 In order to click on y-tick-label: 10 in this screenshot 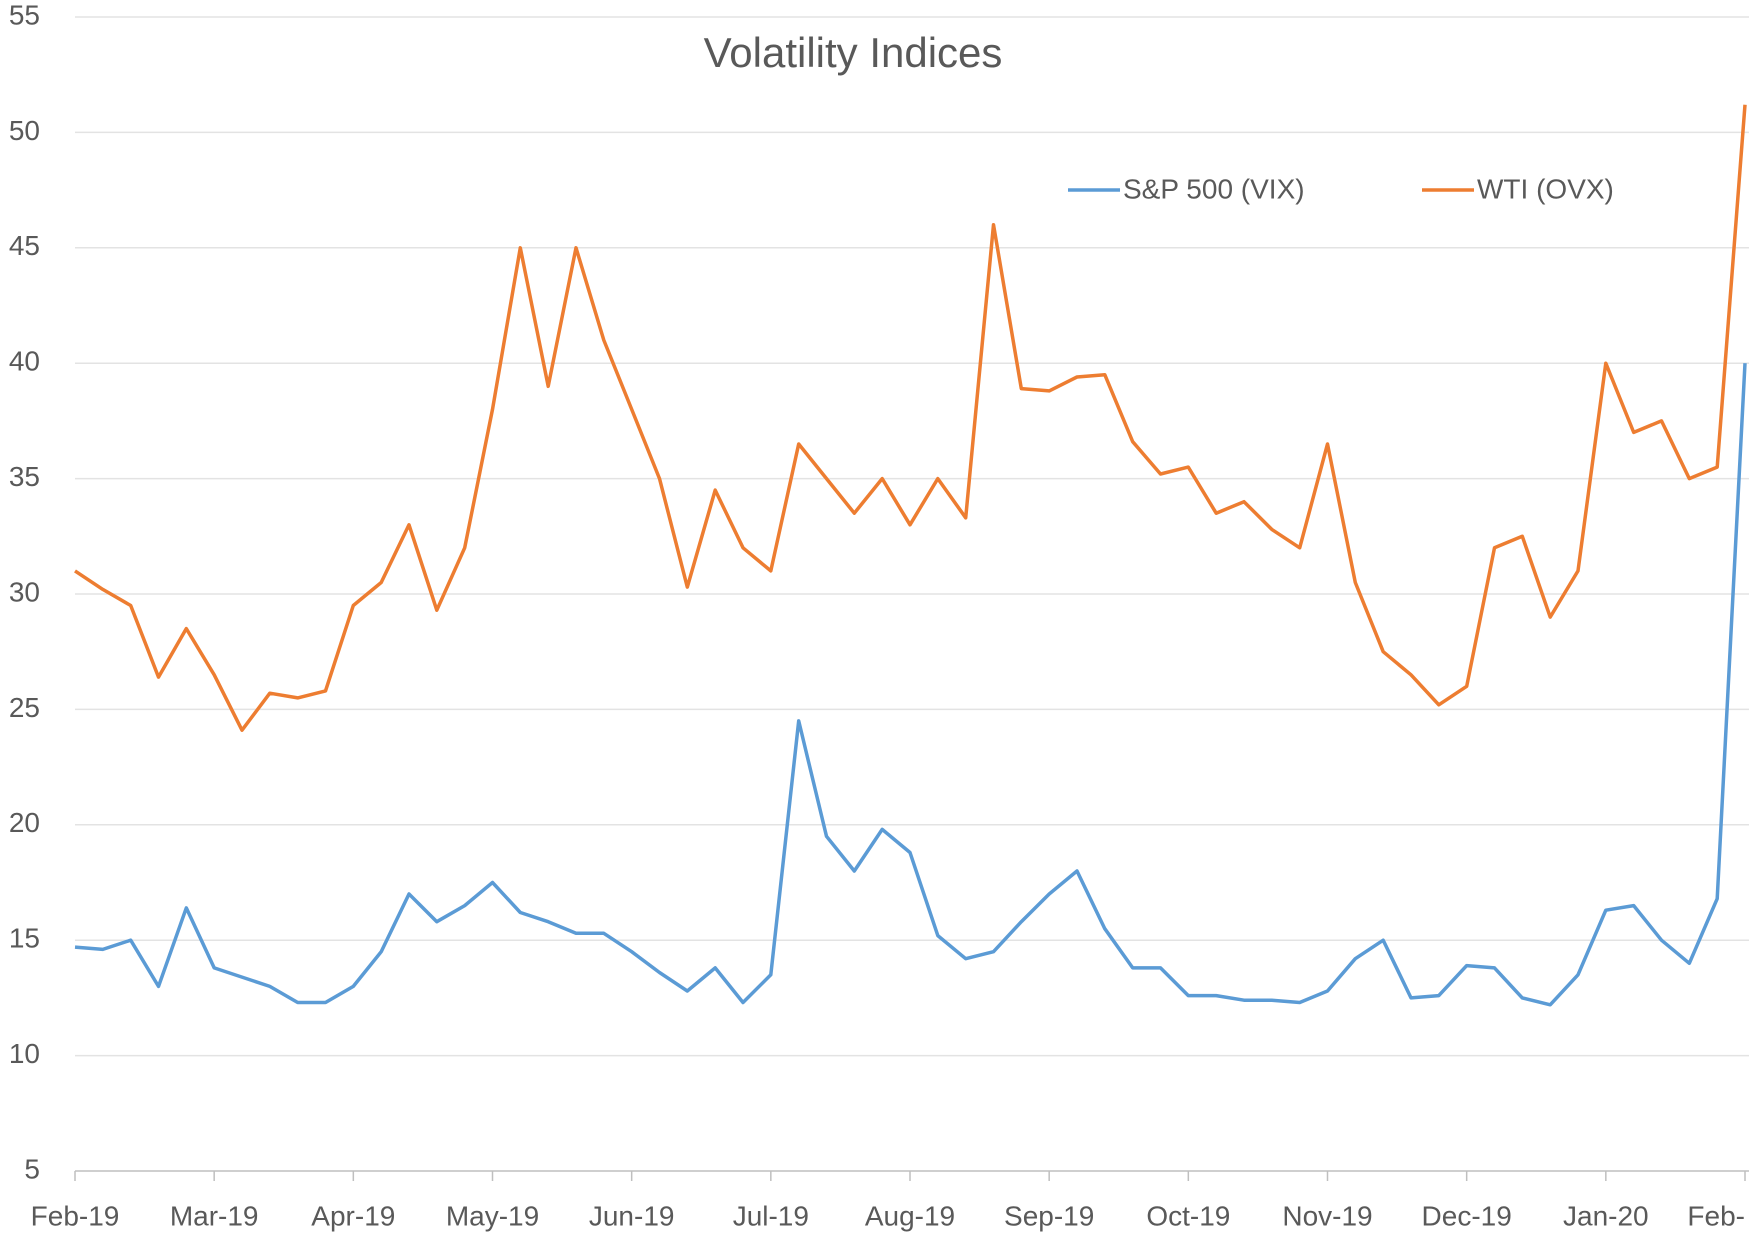, I will do `click(24, 1053)`.